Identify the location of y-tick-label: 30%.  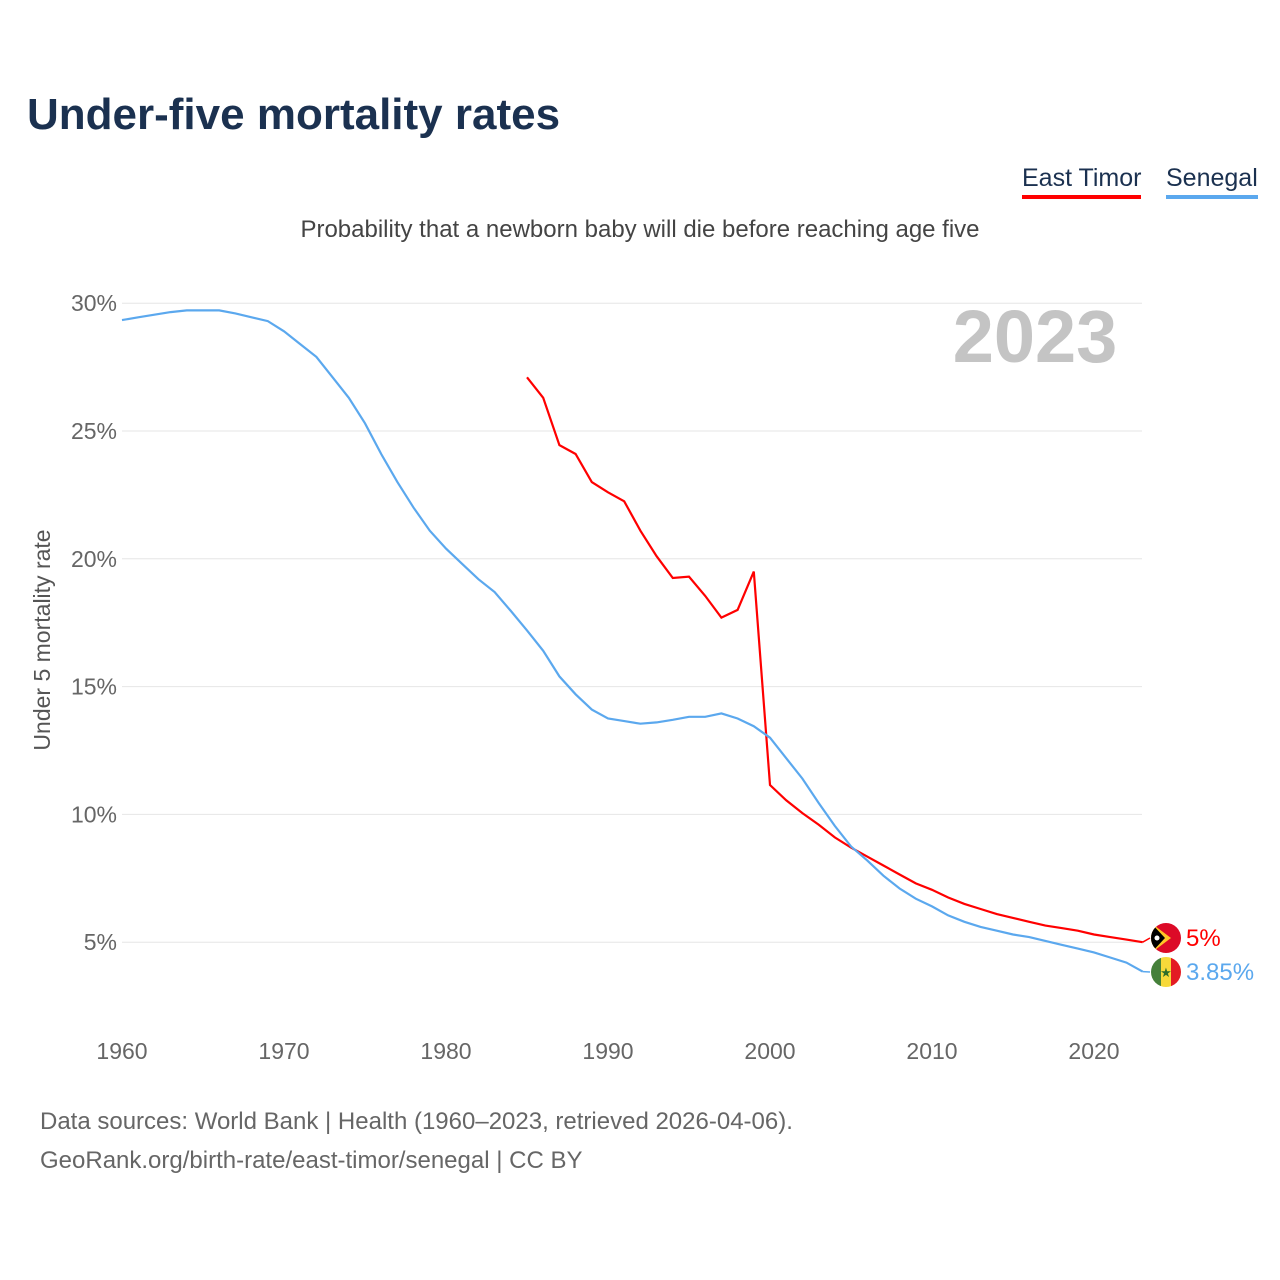
(94, 303).